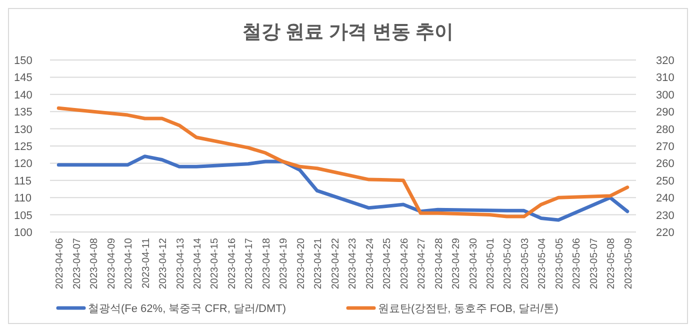 This screenshot has height=332, width=696. What do you see at coordinates (60, 264) in the screenshot?
I see `x-tick-label: 2023-04-06` at bounding box center [60, 264].